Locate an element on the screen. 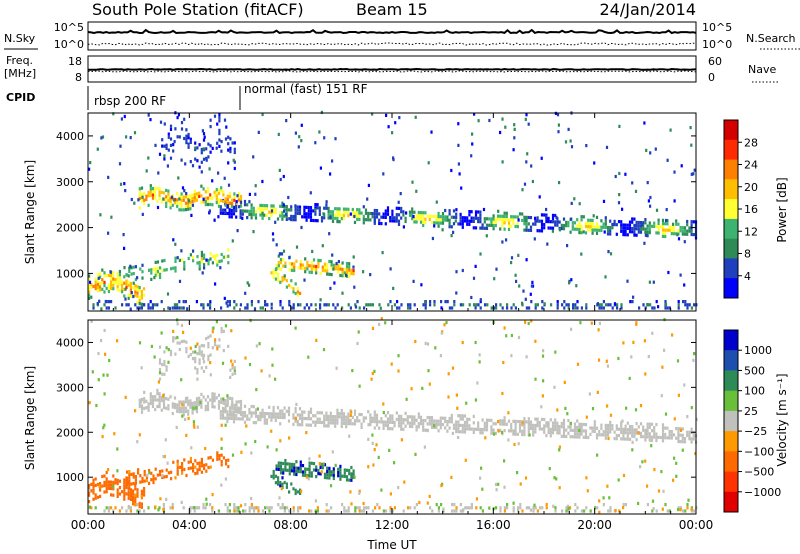 The height and width of the screenshot is (554, 800). x-tick-label: 04:00 is located at coordinates (189, 525).